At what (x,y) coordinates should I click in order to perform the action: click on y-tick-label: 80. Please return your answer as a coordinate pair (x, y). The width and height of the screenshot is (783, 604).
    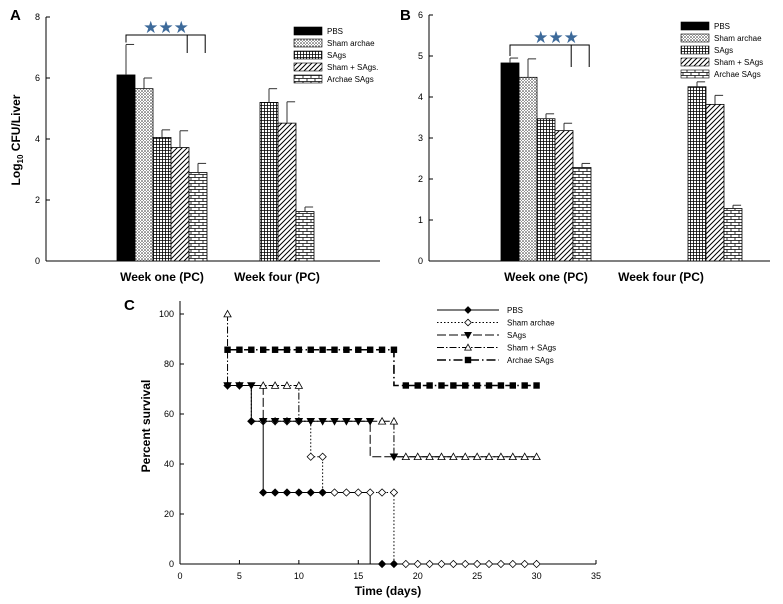
    Looking at the image, I should click on (169, 364).